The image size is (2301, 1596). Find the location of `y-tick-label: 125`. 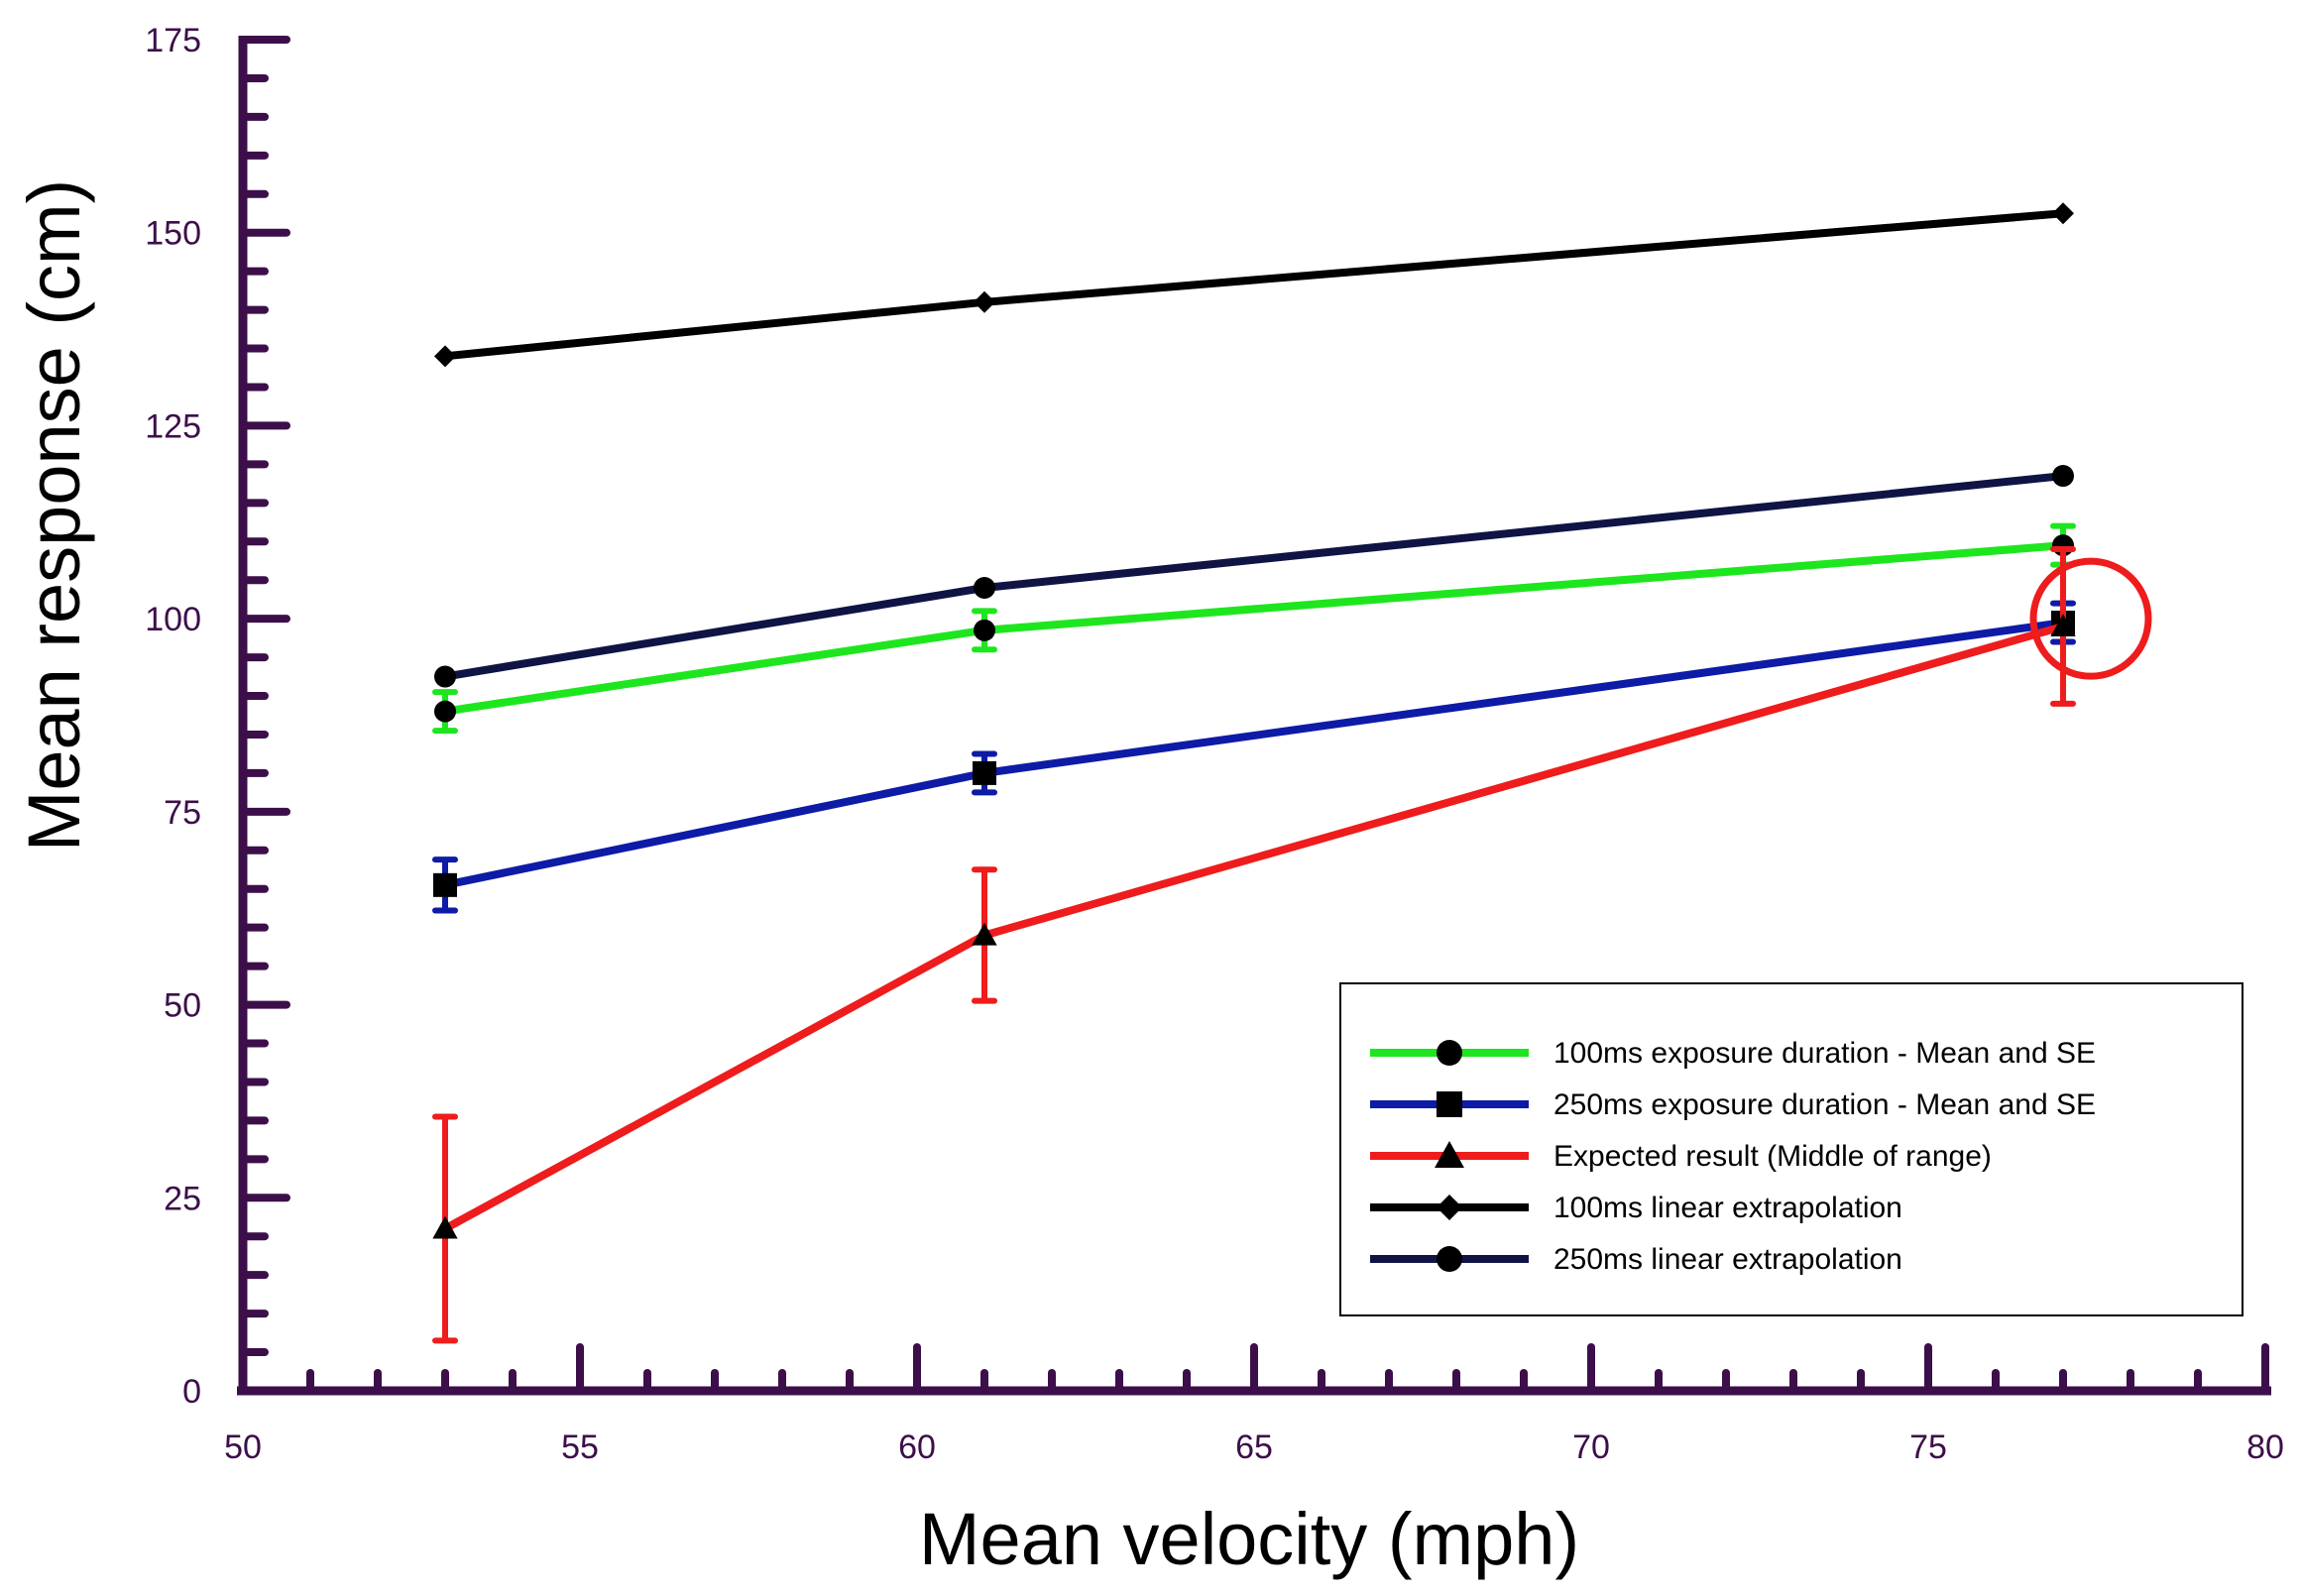

y-tick-label: 125 is located at coordinates (173, 426).